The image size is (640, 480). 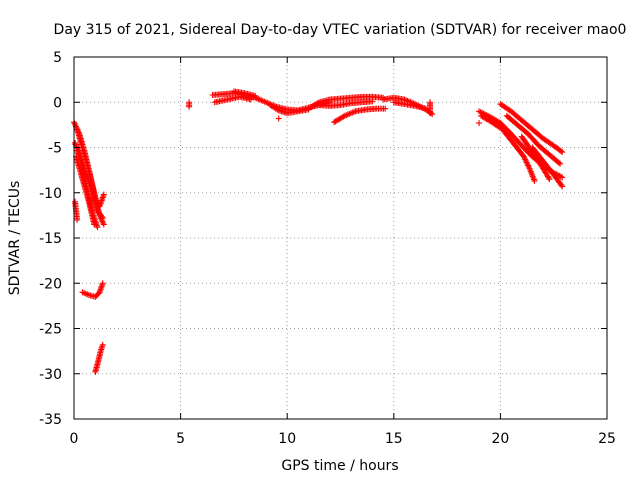 I want to click on x-axis-label: GPS time / hours, so click(x=339, y=466).